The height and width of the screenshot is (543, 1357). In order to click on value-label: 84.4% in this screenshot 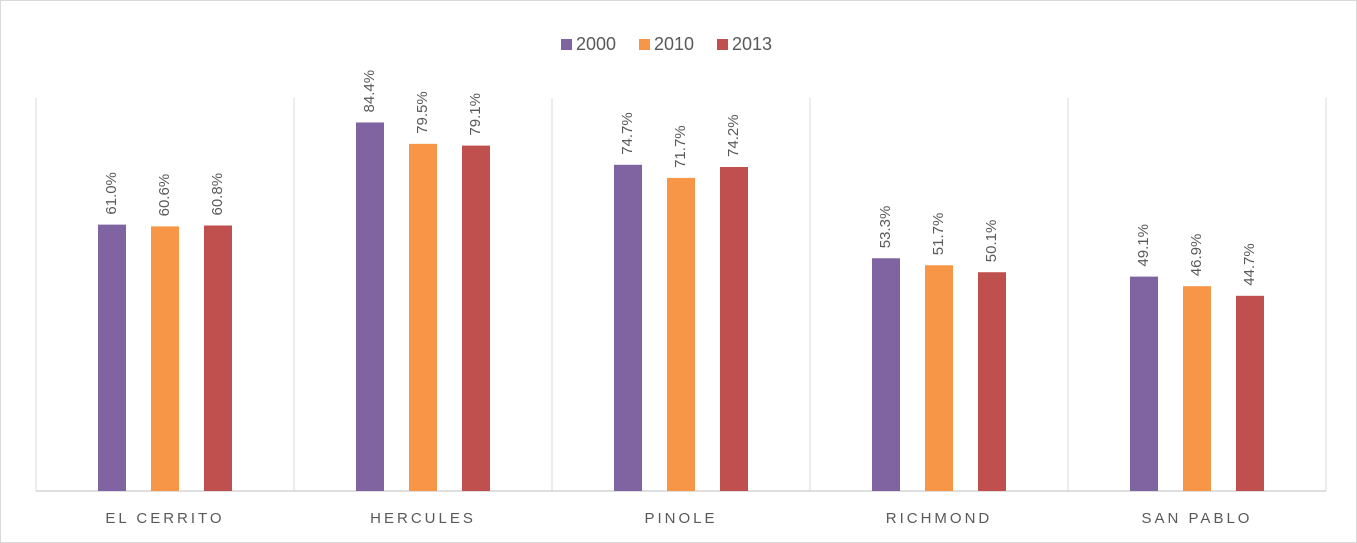, I will do `click(369, 91)`.